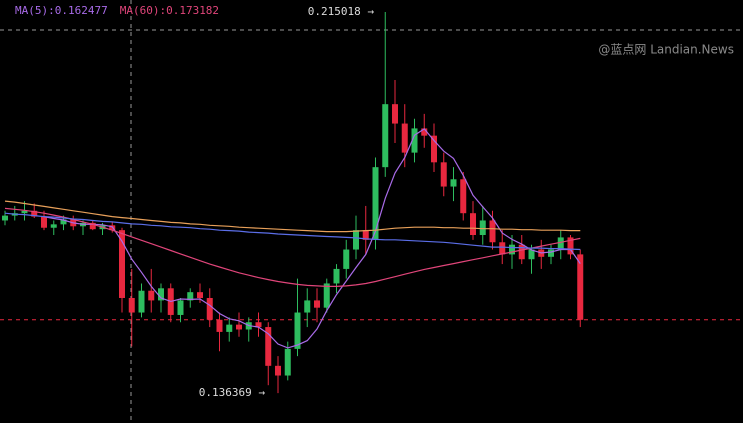  I want to click on low-annotation: 0.136369 →, so click(232, 392).